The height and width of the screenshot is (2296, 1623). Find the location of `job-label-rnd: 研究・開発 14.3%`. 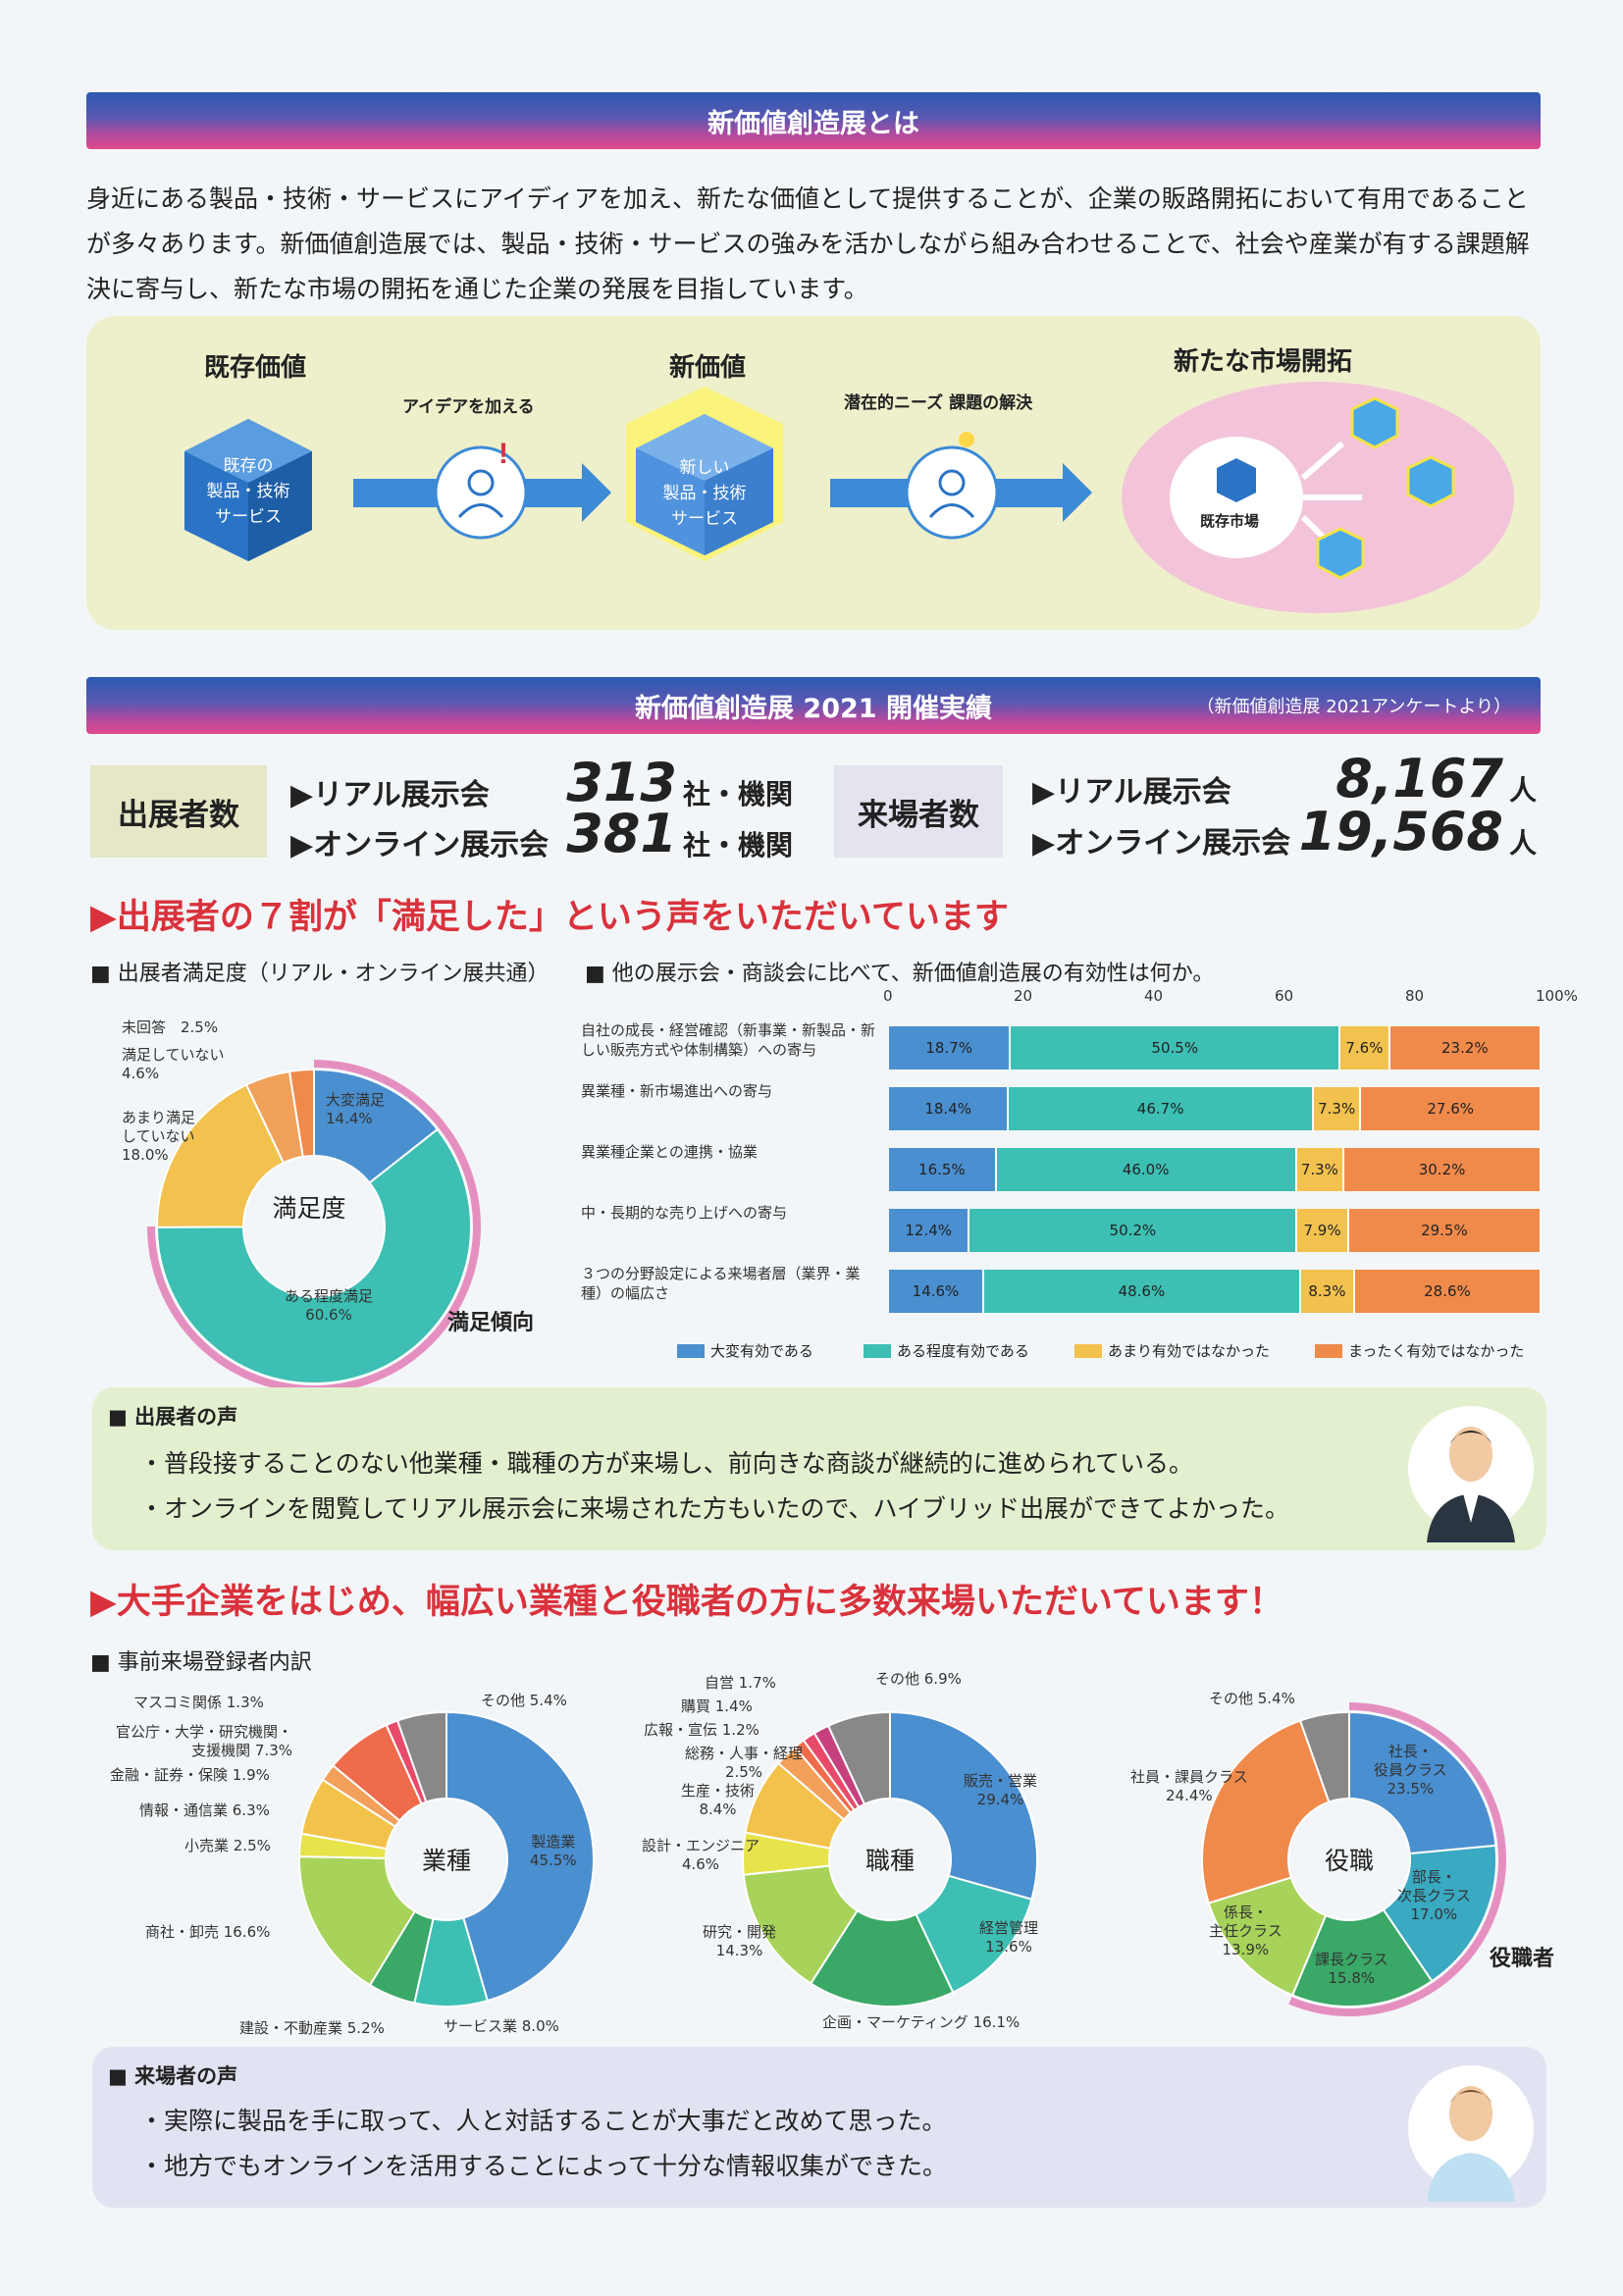

job-label-rnd: 研究・開発 14.3% is located at coordinates (740, 1941).